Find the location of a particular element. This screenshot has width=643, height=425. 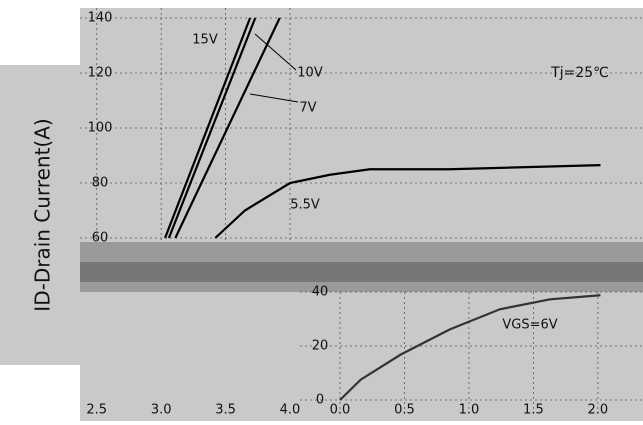

series-label: 10V is located at coordinates (310, 73).